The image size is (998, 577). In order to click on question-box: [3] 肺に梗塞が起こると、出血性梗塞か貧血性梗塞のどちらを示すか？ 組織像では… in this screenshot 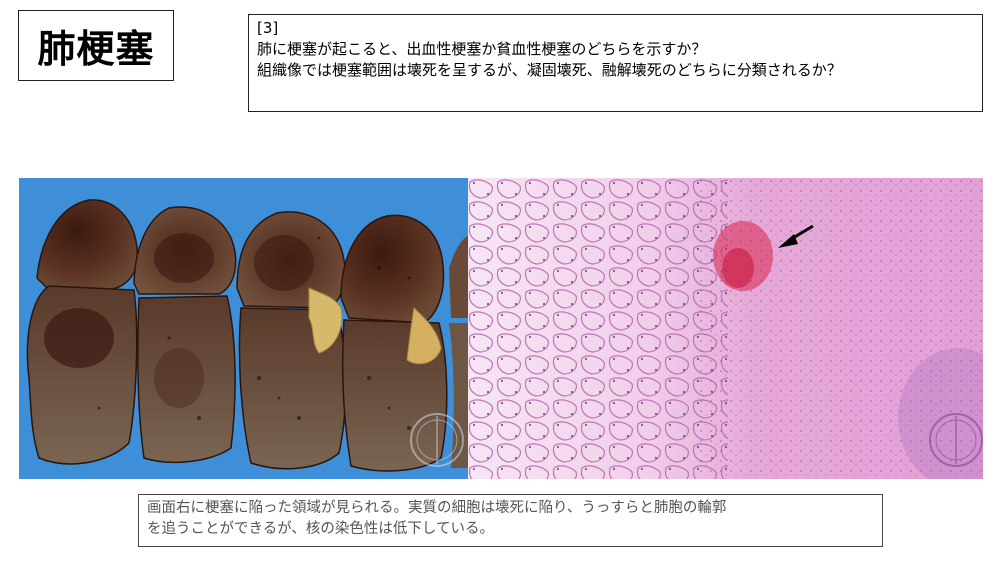, I will do `click(615, 63)`.